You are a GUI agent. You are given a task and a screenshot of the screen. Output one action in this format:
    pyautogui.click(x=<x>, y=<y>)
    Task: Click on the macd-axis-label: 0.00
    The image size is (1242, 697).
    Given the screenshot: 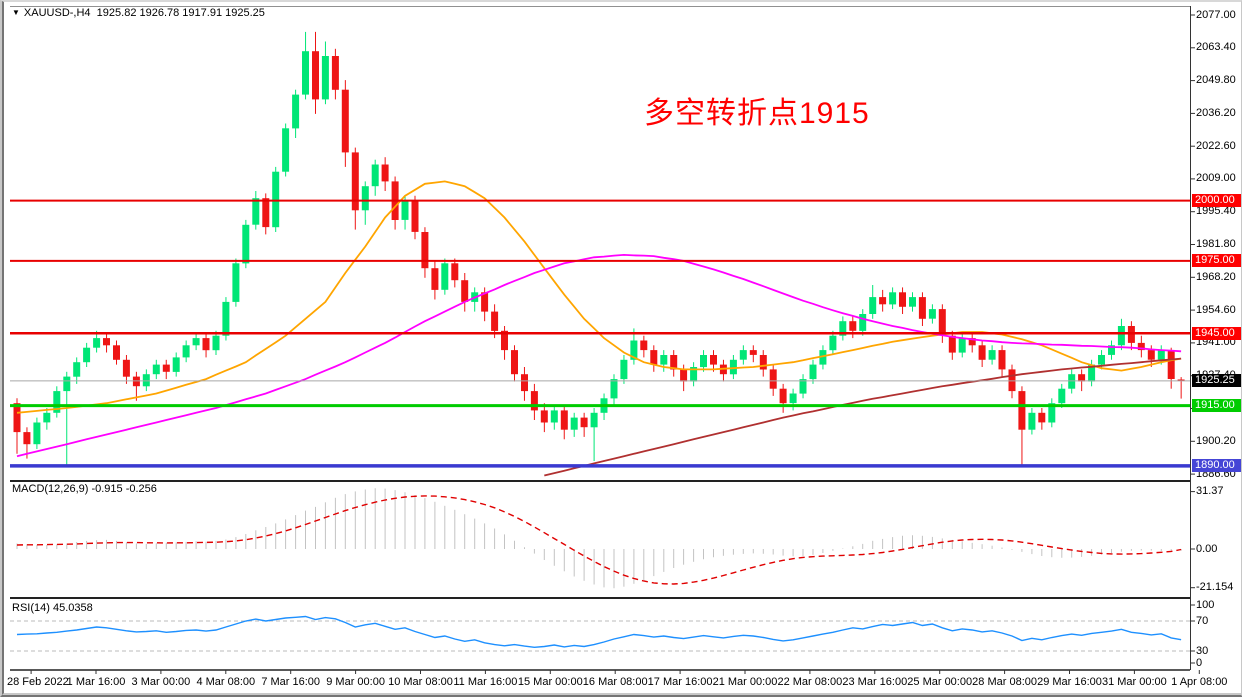 What is the action you would take?
    pyautogui.click(x=1207, y=548)
    